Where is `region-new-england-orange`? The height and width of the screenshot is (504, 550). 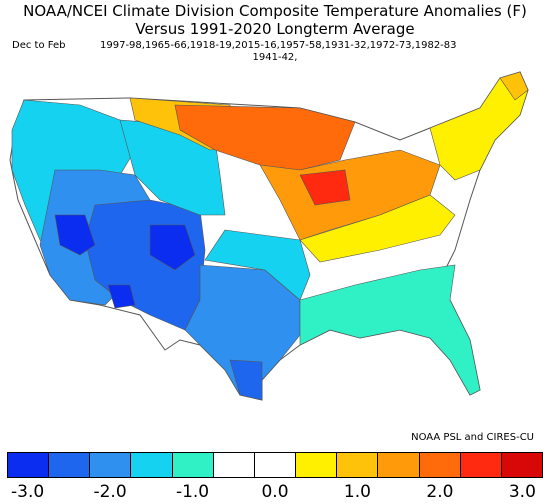 region-new-england-orange is located at coordinates (514, 86).